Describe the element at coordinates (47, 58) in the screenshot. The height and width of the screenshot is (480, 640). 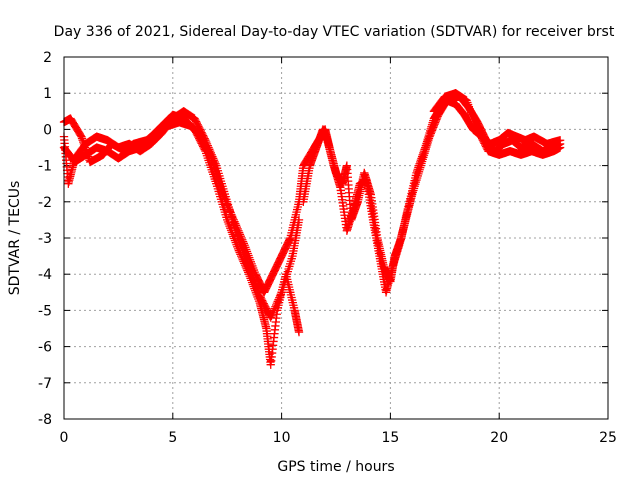
I see `y-tick-label: 2` at that location.